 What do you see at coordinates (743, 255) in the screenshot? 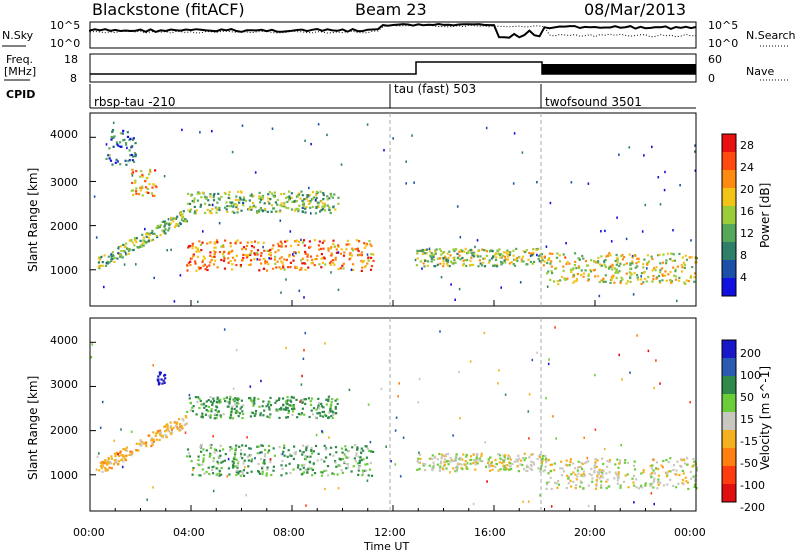
I see `power-cbar-tick: 8` at bounding box center [743, 255].